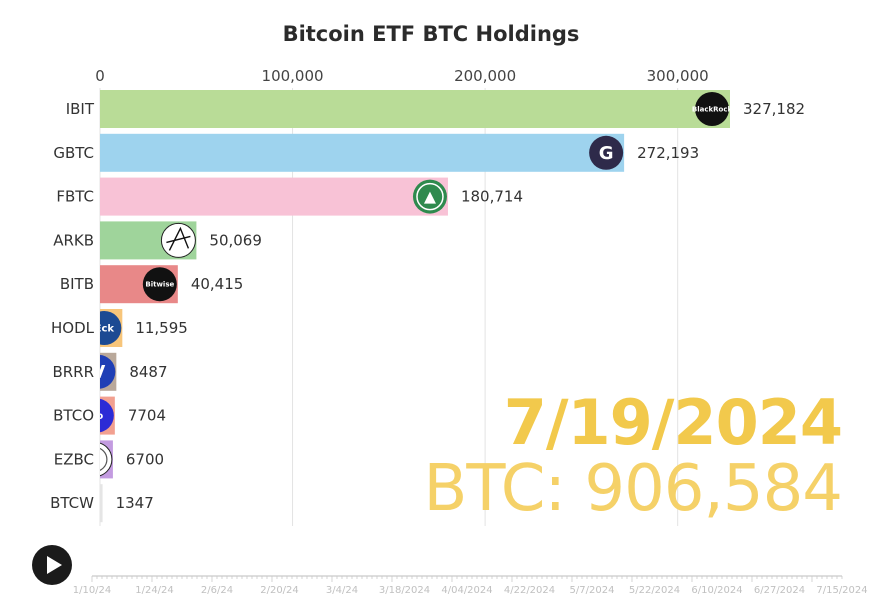 The height and width of the screenshot is (615, 894). Describe the element at coordinates (235, 240) in the screenshot. I see `value-label: 50,069` at that location.